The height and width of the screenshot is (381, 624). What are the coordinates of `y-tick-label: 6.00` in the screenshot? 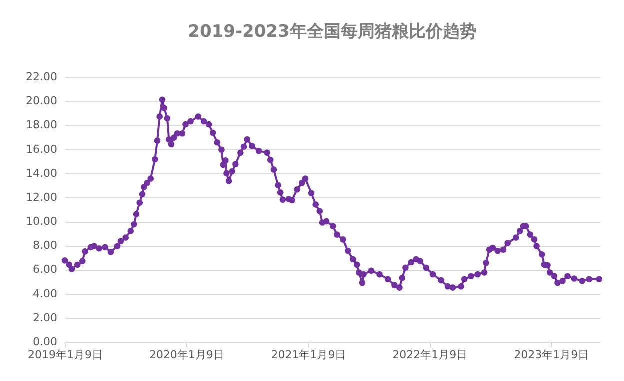 It's located at (45, 269).